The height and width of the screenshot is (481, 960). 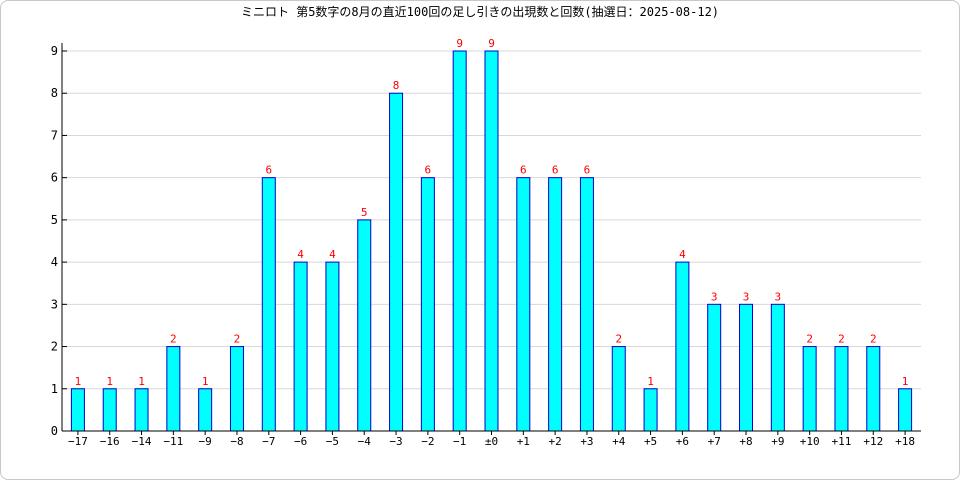 What do you see at coordinates (205, 441) in the screenshot?
I see `x-tick-label: −9` at bounding box center [205, 441].